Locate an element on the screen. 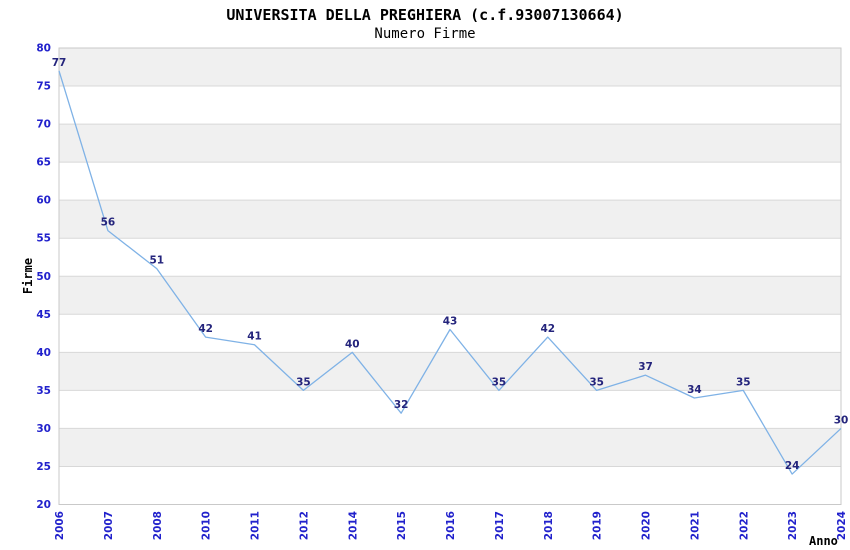 This screenshot has height=550, width=850. x-tick-label: 2022 is located at coordinates (744, 525).